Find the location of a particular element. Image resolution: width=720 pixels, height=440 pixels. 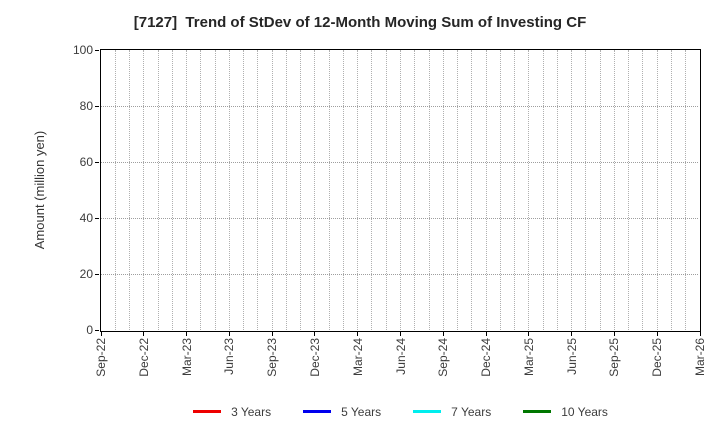

legend-item: 5 Years is located at coordinates (342, 412).